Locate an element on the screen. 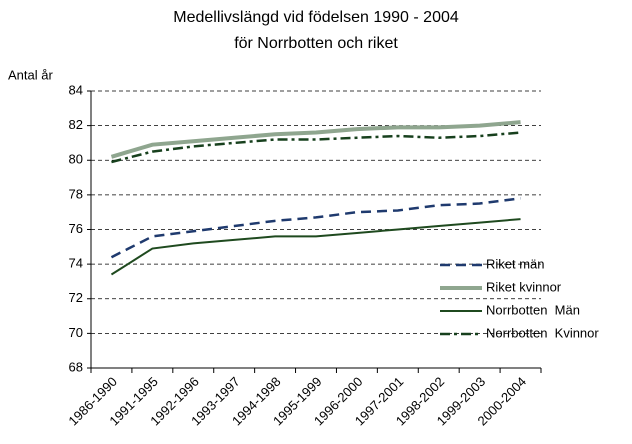 This screenshot has height=444, width=632. y-tick-label: 76 is located at coordinates (76, 228).